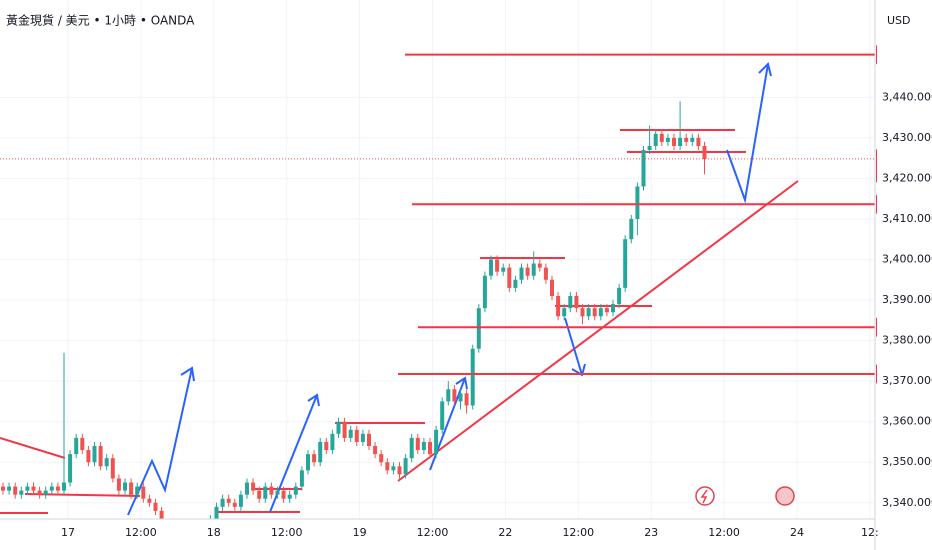 The image size is (932, 550). What do you see at coordinates (785, 496) in the screenshot?
I see `flag-icon` at bounding box center [785, 496].